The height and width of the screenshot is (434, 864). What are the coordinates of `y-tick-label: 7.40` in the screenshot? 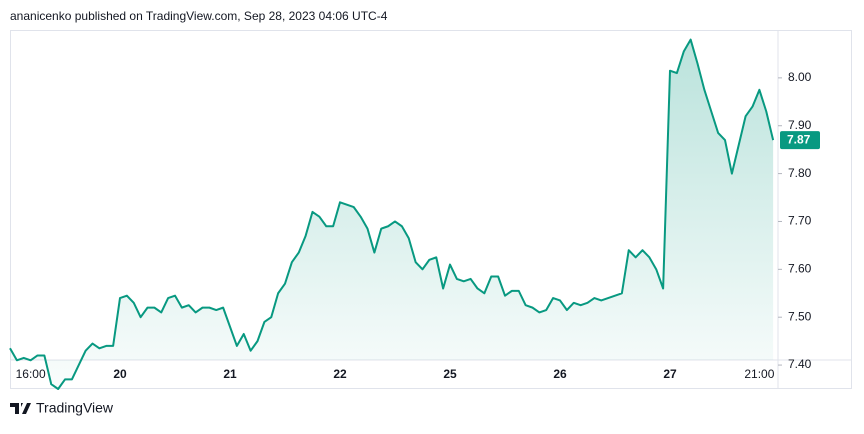 It's located at (800, 364).